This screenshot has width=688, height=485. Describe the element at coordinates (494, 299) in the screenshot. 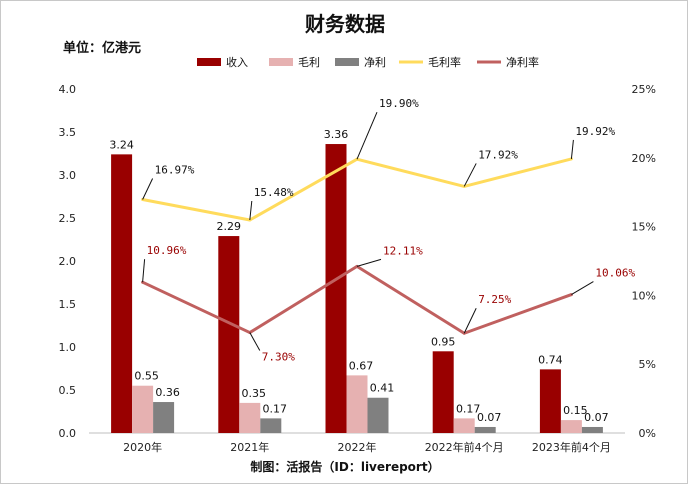

I see `line-data-label: 7.25%` at that location.